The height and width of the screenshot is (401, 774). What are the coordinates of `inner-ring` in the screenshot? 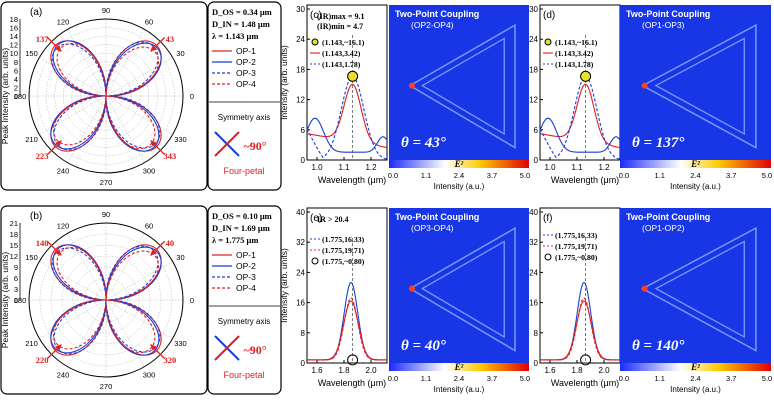 It's located at (463, 289).